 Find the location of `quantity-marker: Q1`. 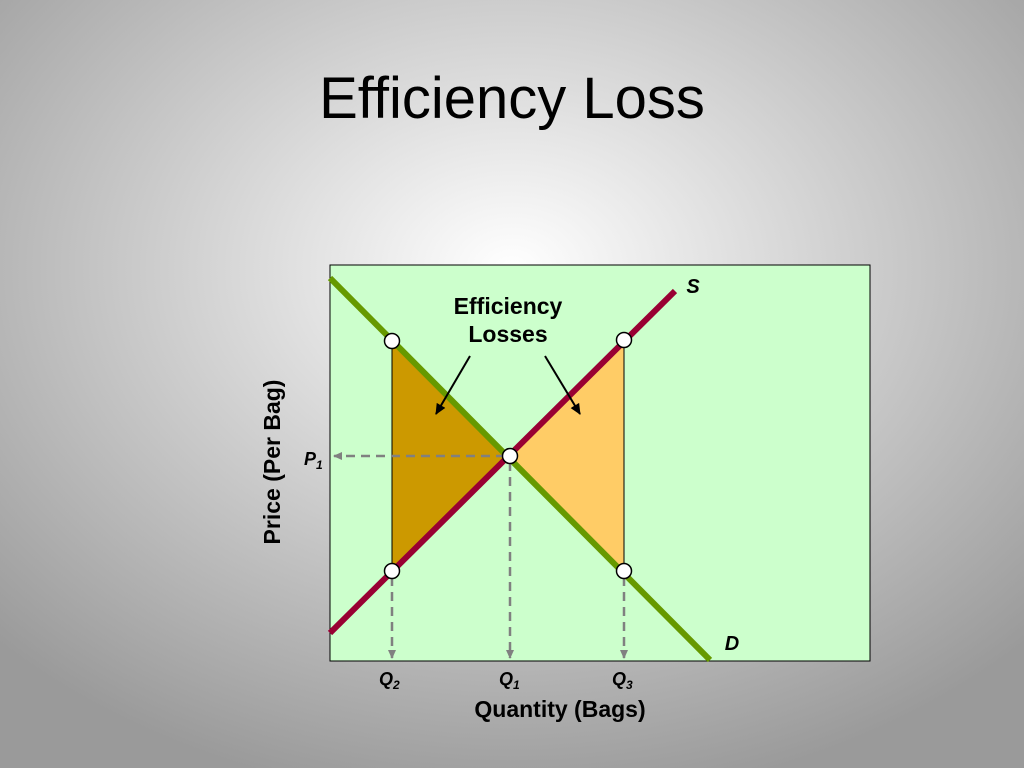

quantity-marker: Q1 is located at coordinates (509, 680).